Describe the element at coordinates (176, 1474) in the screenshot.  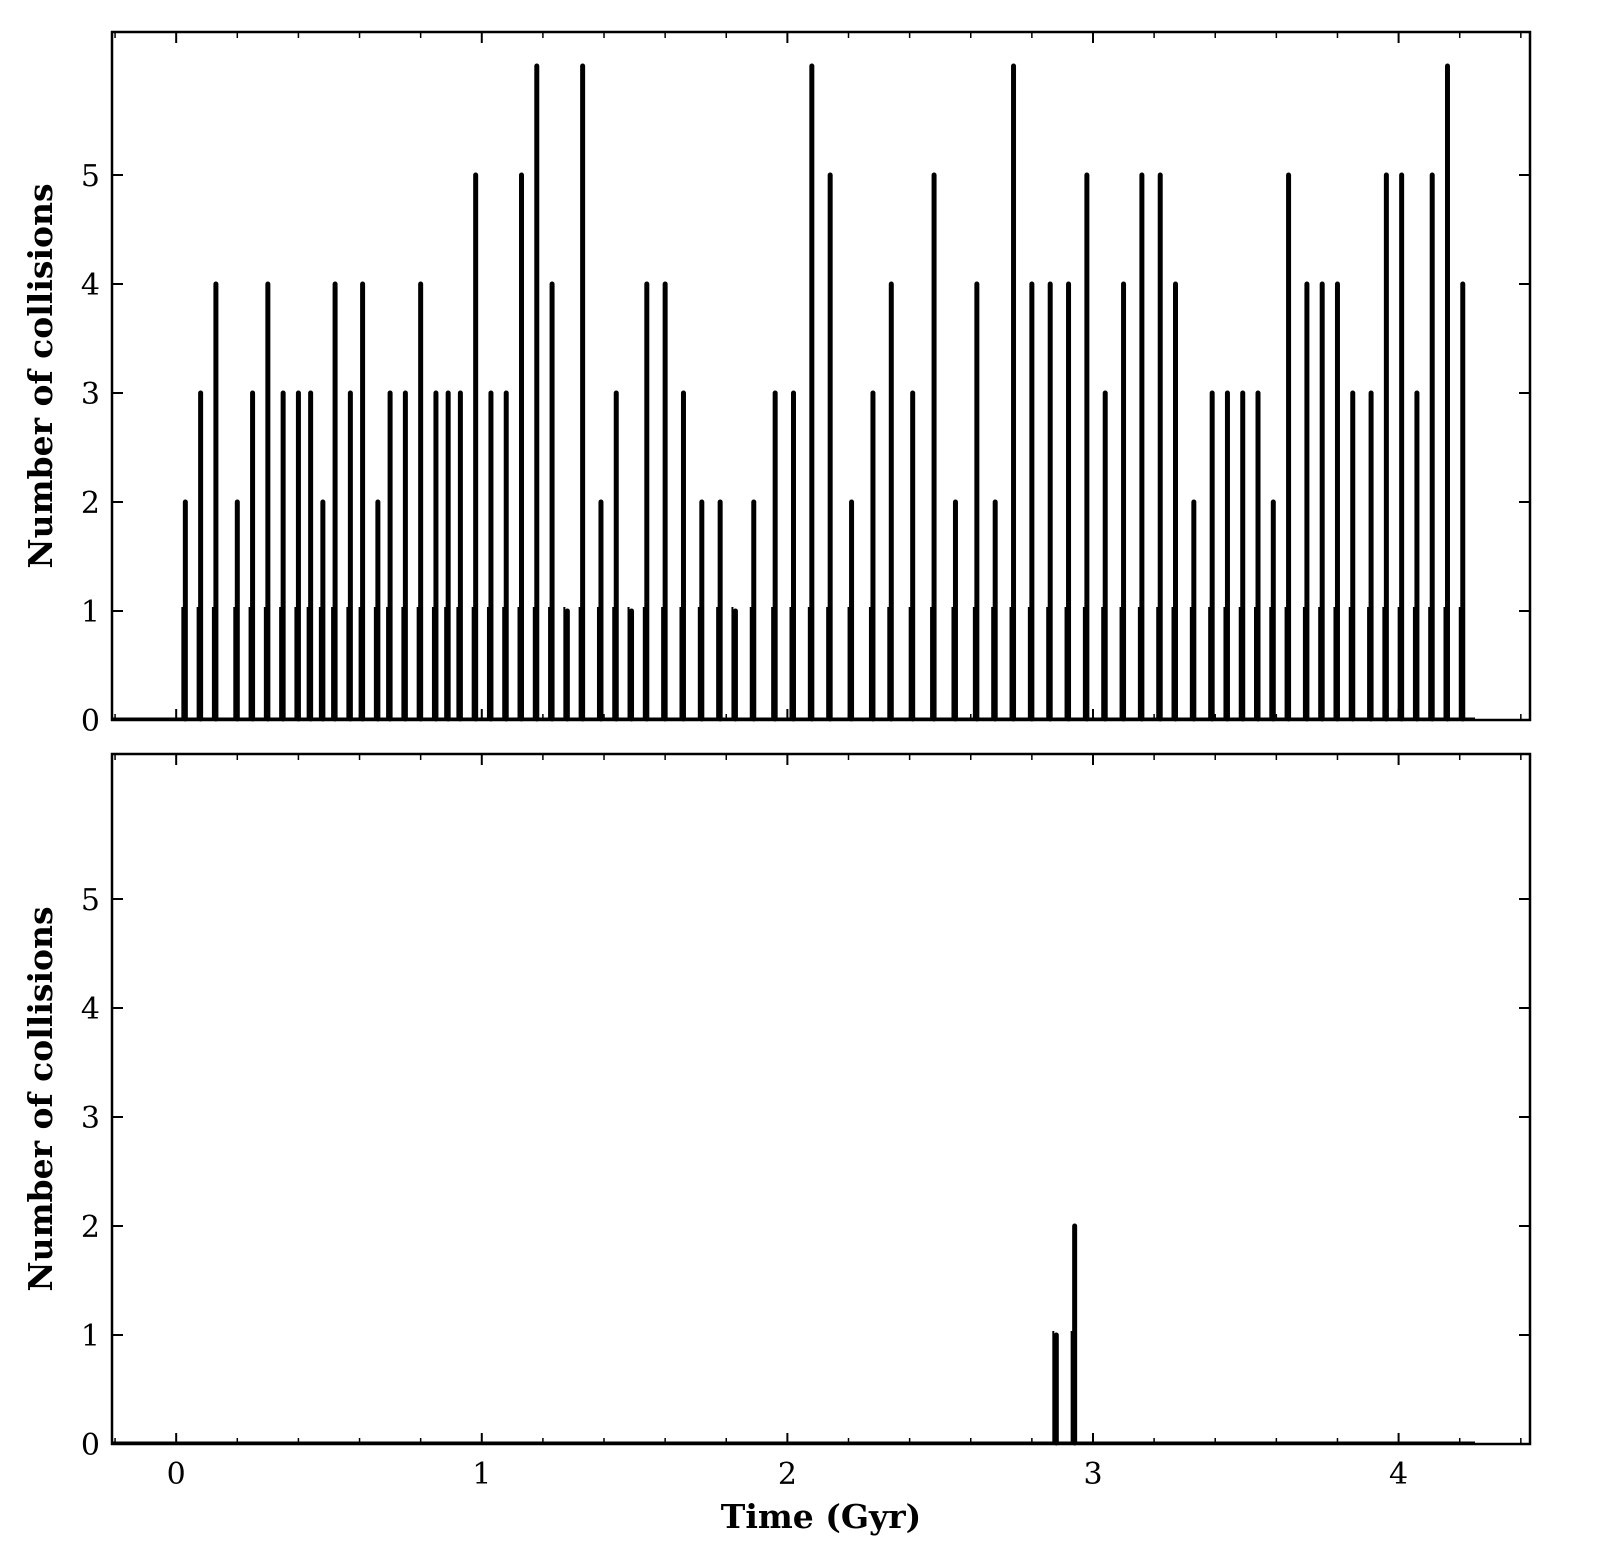
I see `x-tick-label: 0` at that location.